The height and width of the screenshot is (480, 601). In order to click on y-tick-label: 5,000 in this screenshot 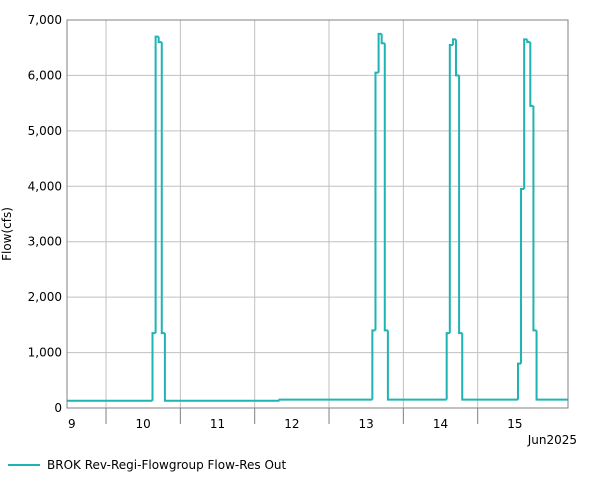, I will do `click(45, 131)`.